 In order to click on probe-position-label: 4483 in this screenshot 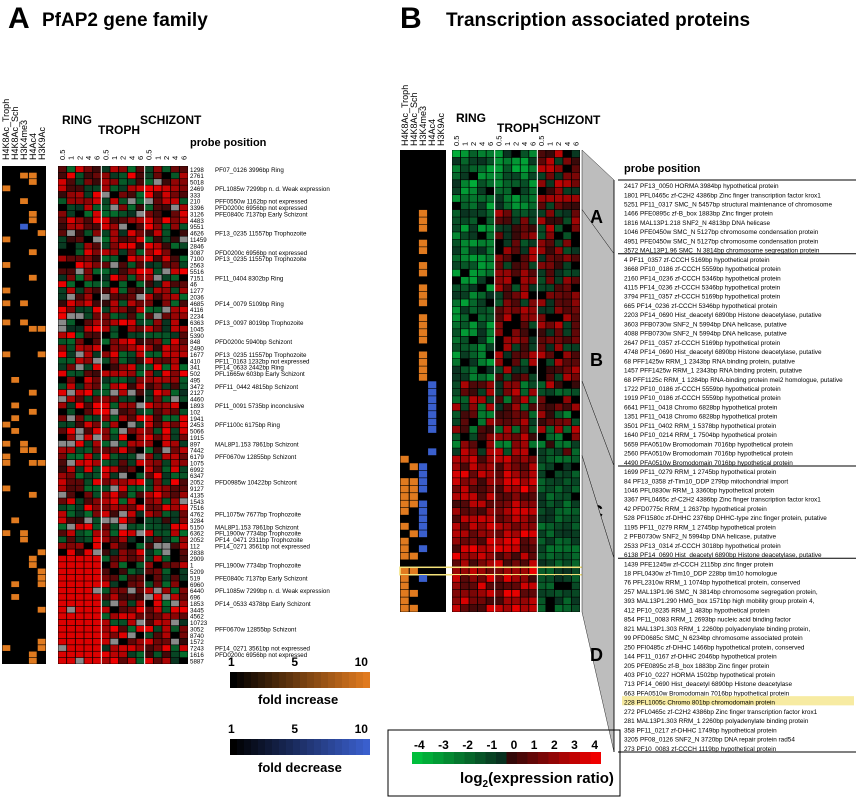, I will do `click(197, 221)`.